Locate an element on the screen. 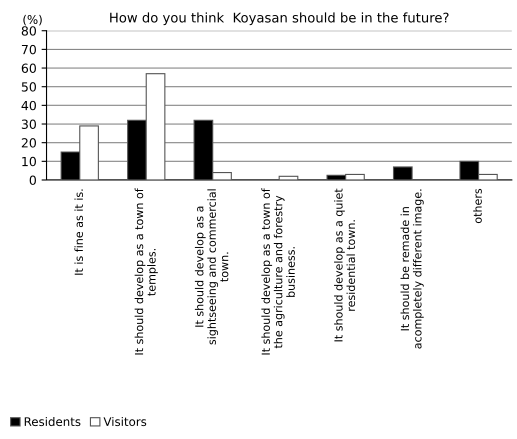 The image size is (517, 439). y-tick-label: 50 is located at coordinates (29, 87).